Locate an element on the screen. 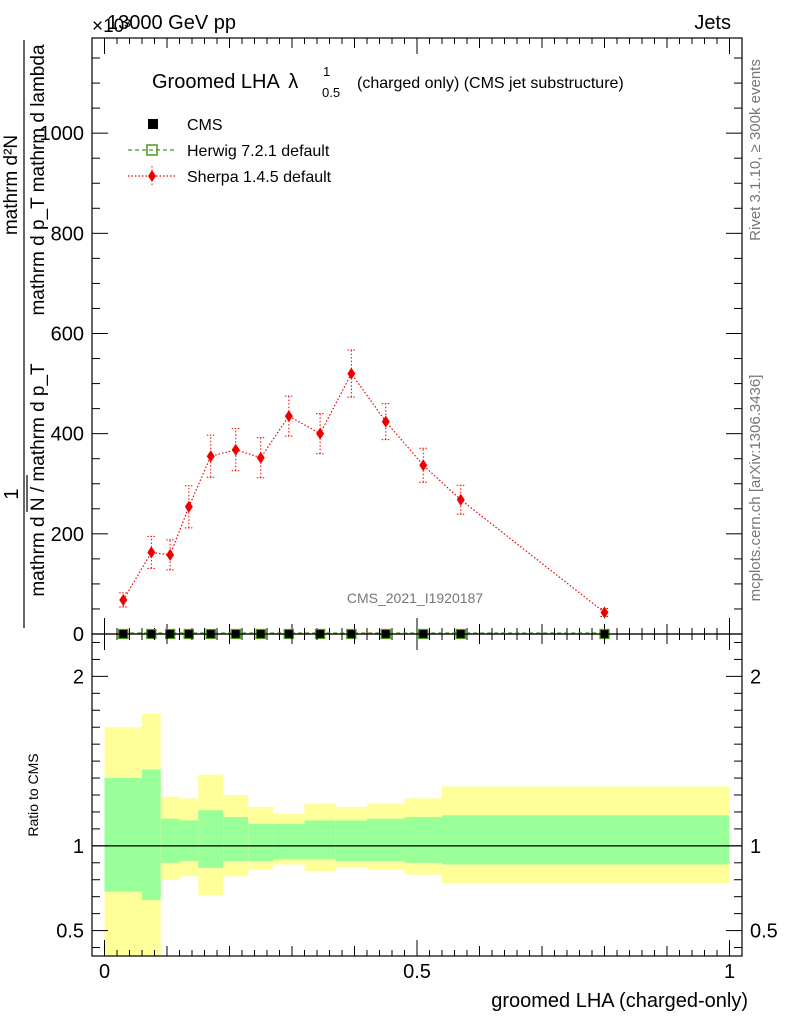 The image size is (786, 1029). ratio-ytick-label-left: 2 is located at coordinates (78, 677).